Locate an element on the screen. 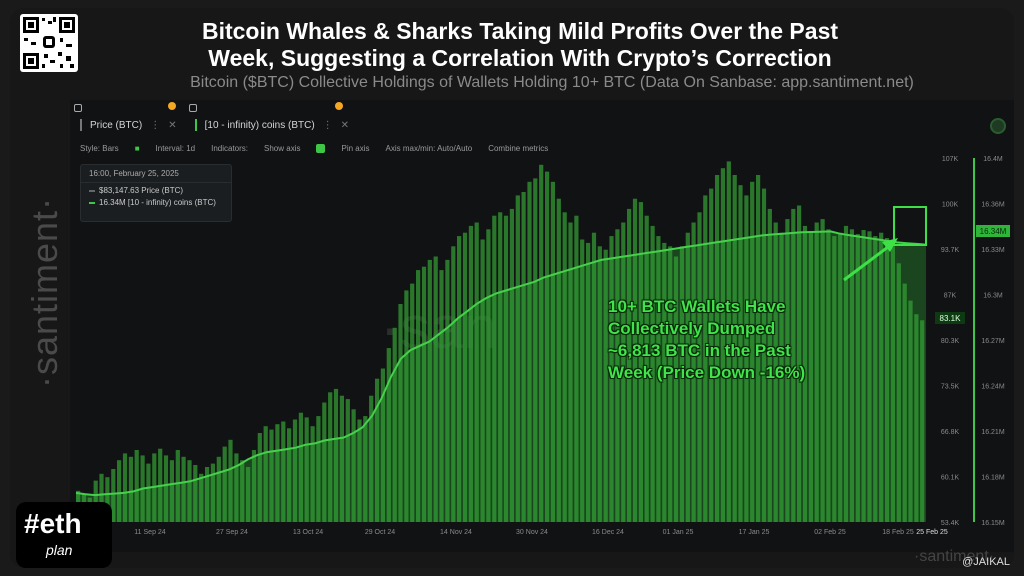 The width and height of the screenshot is (1024, 576). annotation-line-2: Collectively Dumped is located at coordinates (692, 328).